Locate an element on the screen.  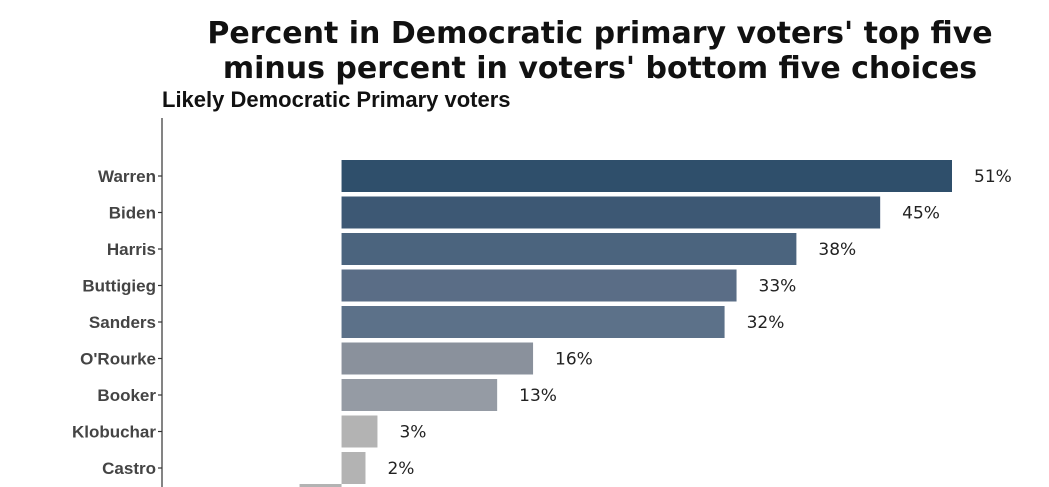
category-label: O'Rourke is located at coordinates (118, 359).